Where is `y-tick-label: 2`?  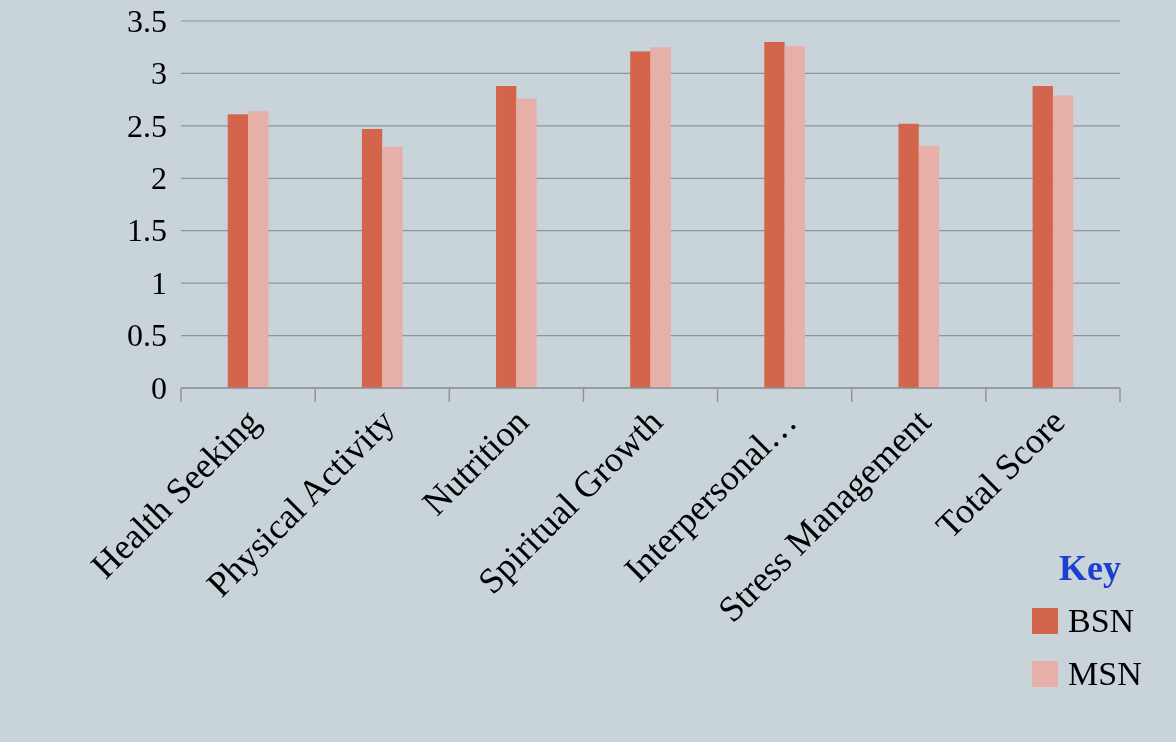
y-tick-label: 2 is located at coordinates (159, 178).